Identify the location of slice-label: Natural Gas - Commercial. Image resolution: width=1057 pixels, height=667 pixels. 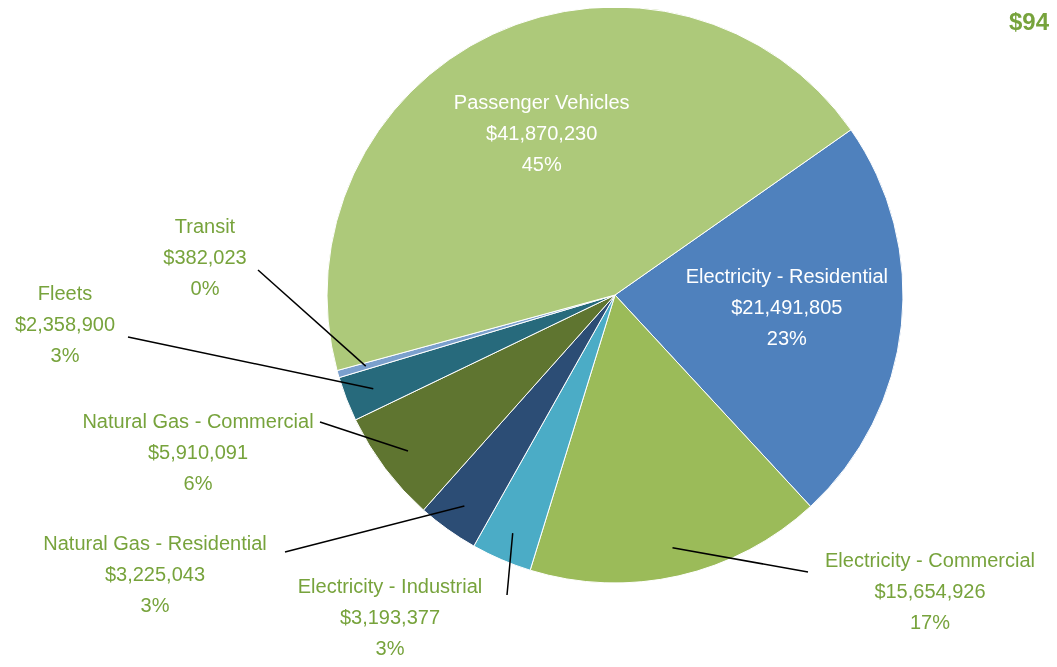
(198, 421).